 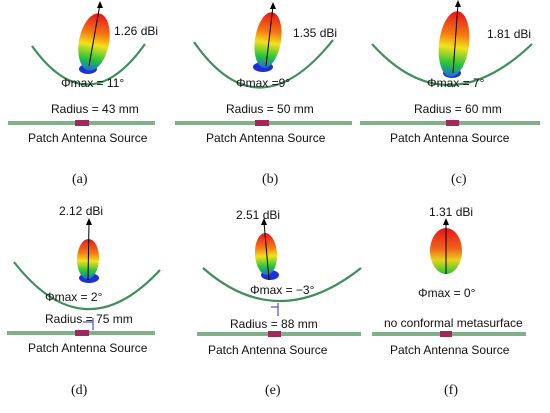 I want to click on radius-label: Radius = 43 mm, so click(x=95, y=109).